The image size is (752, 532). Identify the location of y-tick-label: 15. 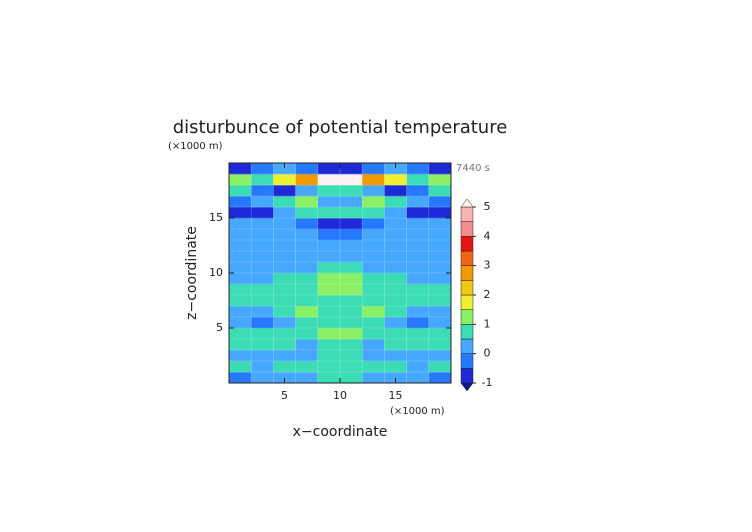
(216, 217).